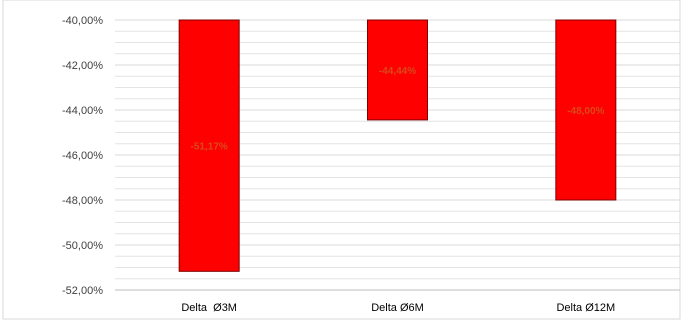 The width and height of the screenshot is (683, 325). I want to click on y-tick-label: -44,00%, so click(82, 111).